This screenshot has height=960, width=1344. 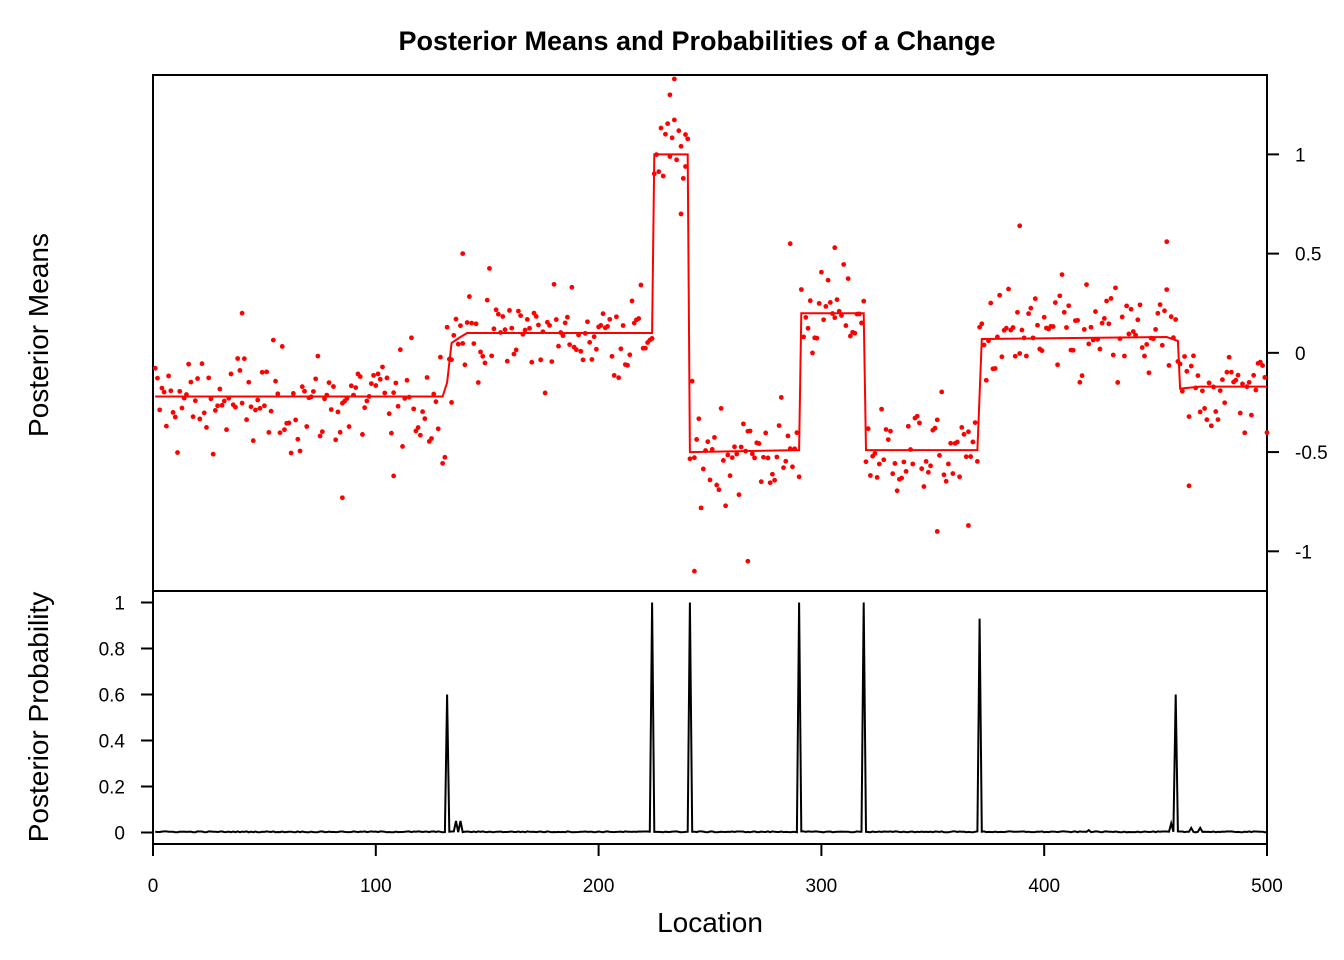 I want to click on means-y-tick-label: 0, so click(x=1300, y=354).